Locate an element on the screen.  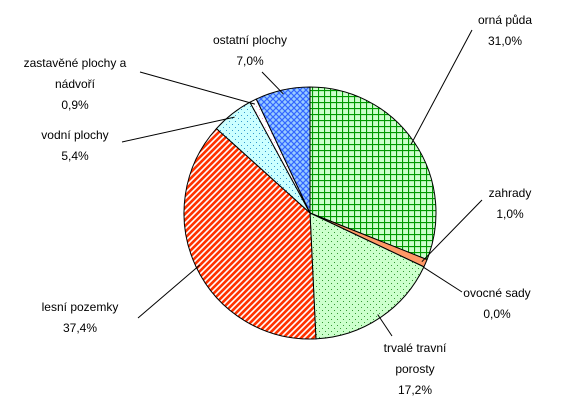
category-label: ostatní plochy is located at coordinates (250, 40).